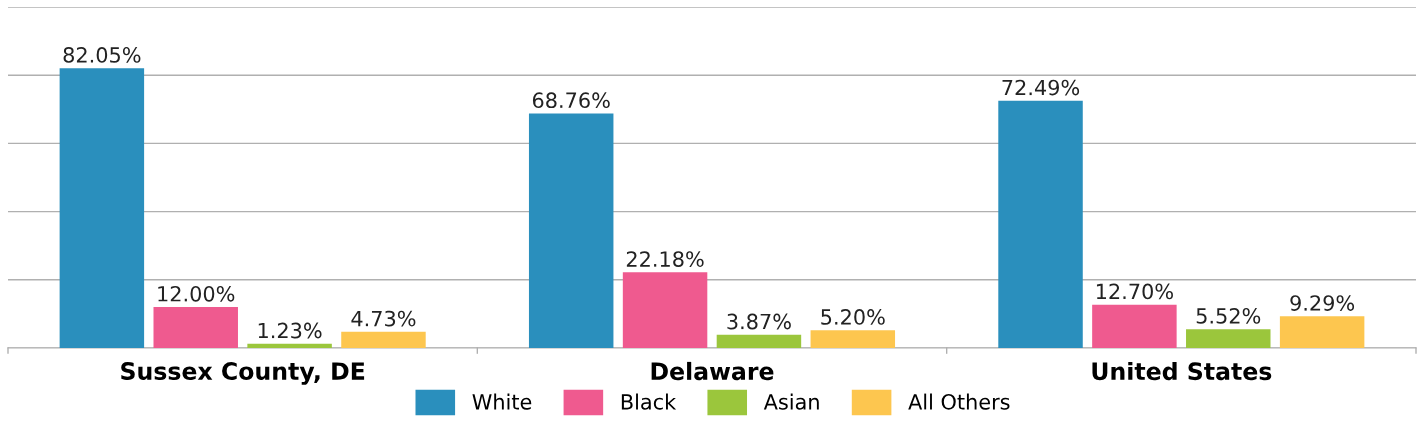 The image size is (1426, 434). What do you see at coordinates (383, 318) in the screenshot?
I see `data-label: 4.73%` at bounding box center [383, 318].